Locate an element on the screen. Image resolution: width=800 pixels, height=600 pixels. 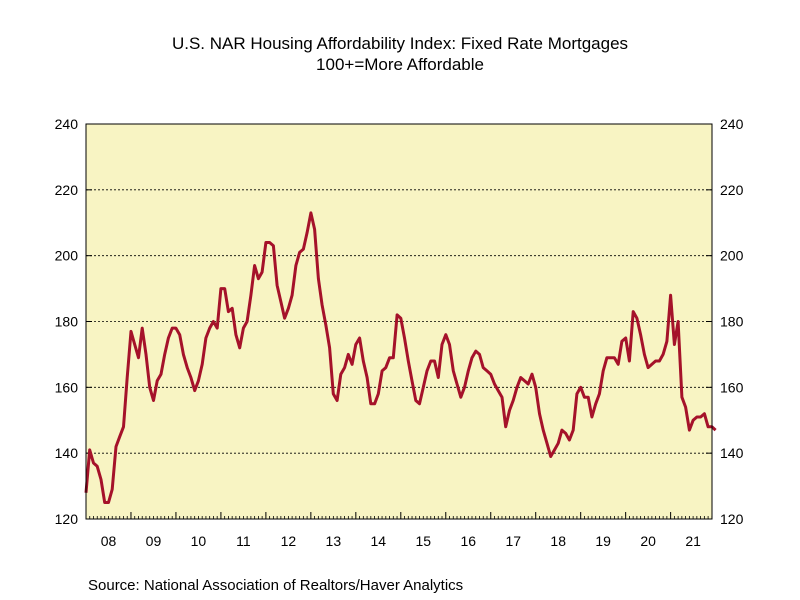
y-tick-label-left: 200 is located at coordinates (67, 256).